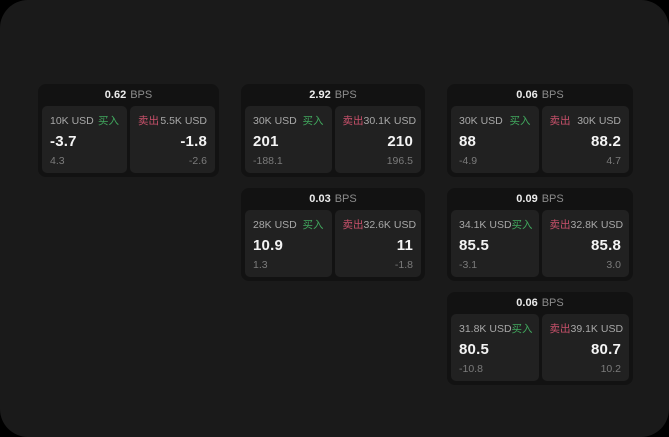 This screenshot has height=437, width=669. I want to click on sell-amount-label: 39.1K USD, so click(597, 328).